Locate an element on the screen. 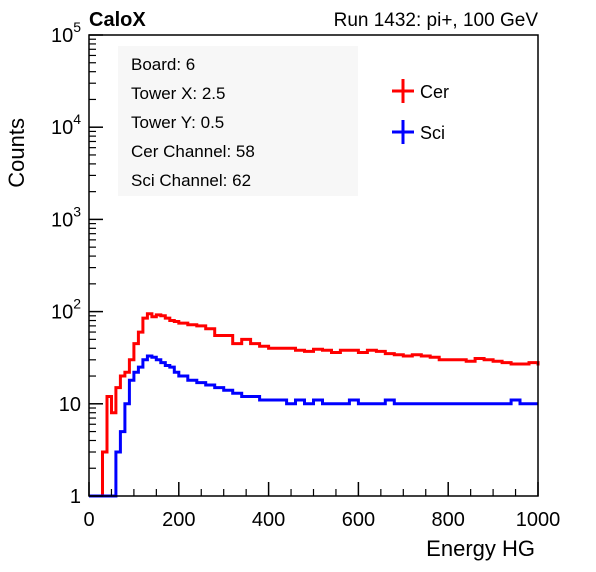 The width and height of the screenshot is (596, 572). legend-label-sci: Sci is located at coordinates (432, 133).